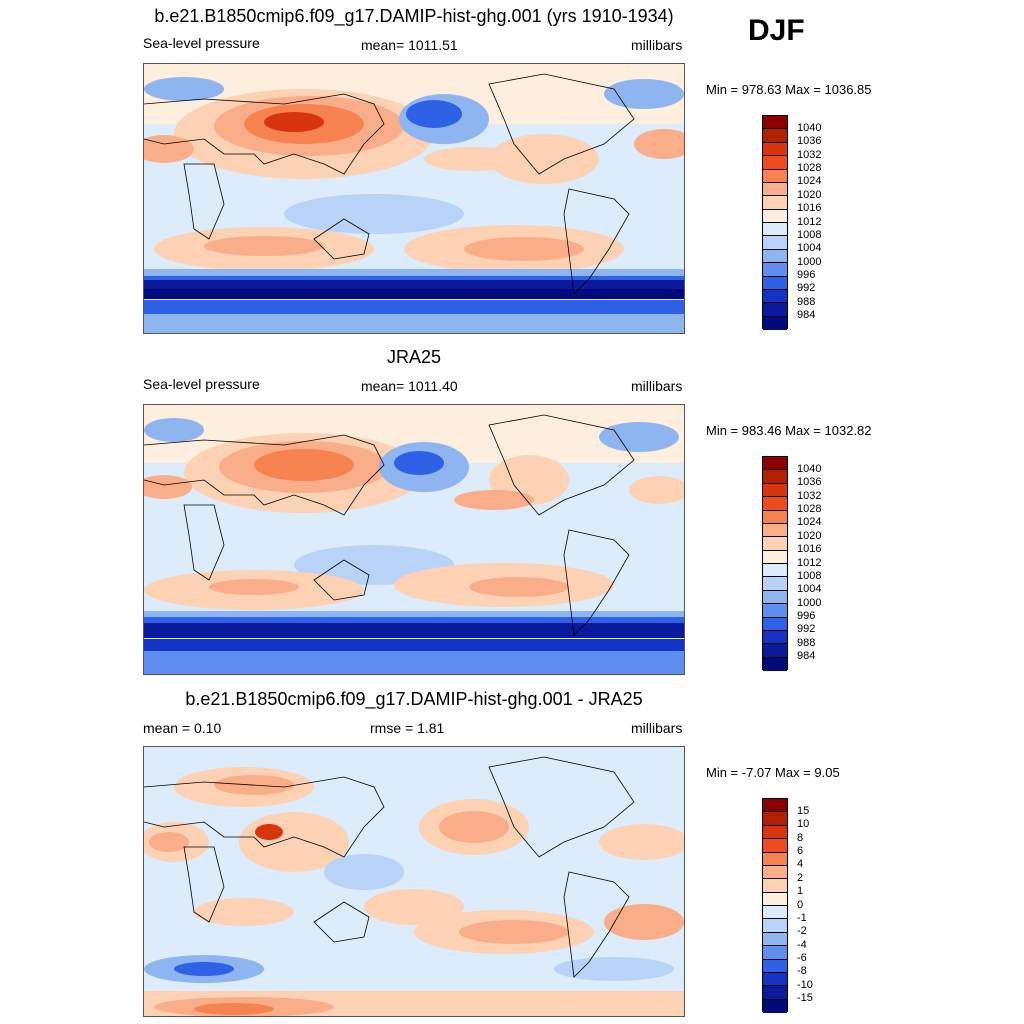 The width and height of the screenshot is (1024, 1024). I want to click on season-label: DJF, so click(776, 30).